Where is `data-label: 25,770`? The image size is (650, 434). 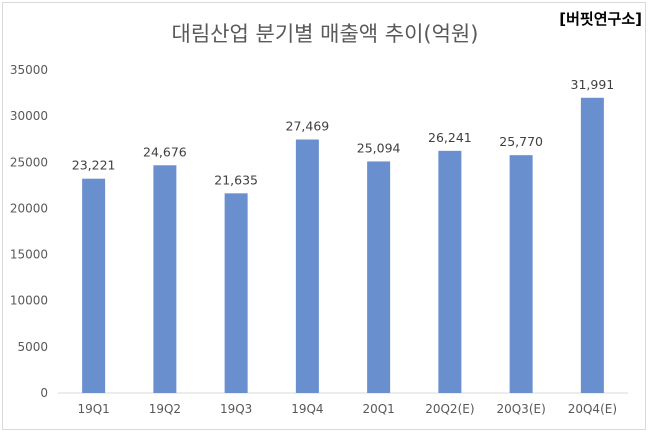
data-label: 25,770 is located at coordinates (521, 141).